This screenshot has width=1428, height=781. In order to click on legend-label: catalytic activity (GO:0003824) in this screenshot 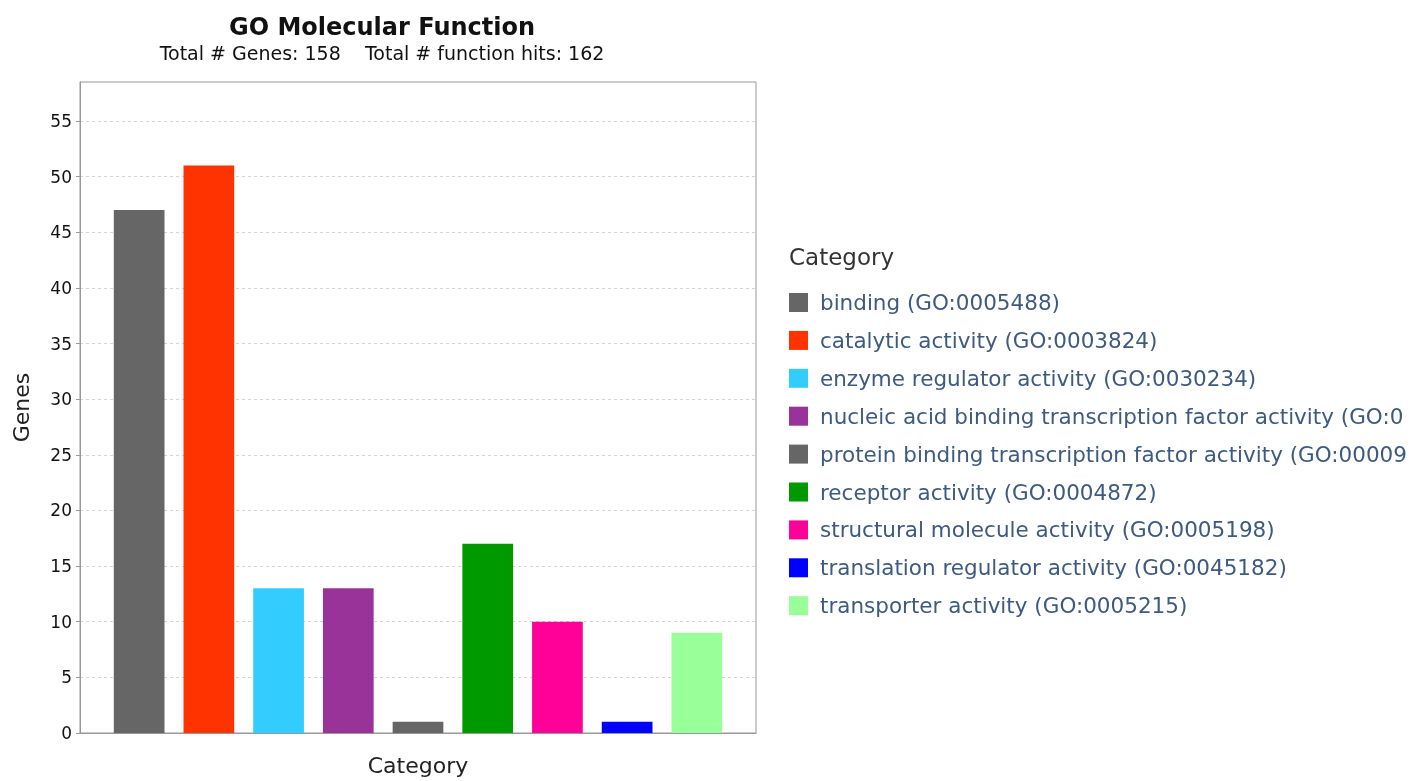, I will do `click(989, 340)`.